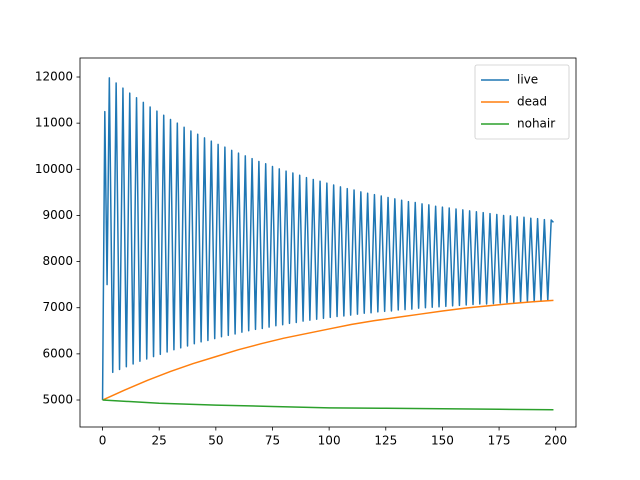 The image size is (640, 480). Describe the element at coordinates (555, 441) in the screenshot. I see `x-tick-label: 200` at that location.